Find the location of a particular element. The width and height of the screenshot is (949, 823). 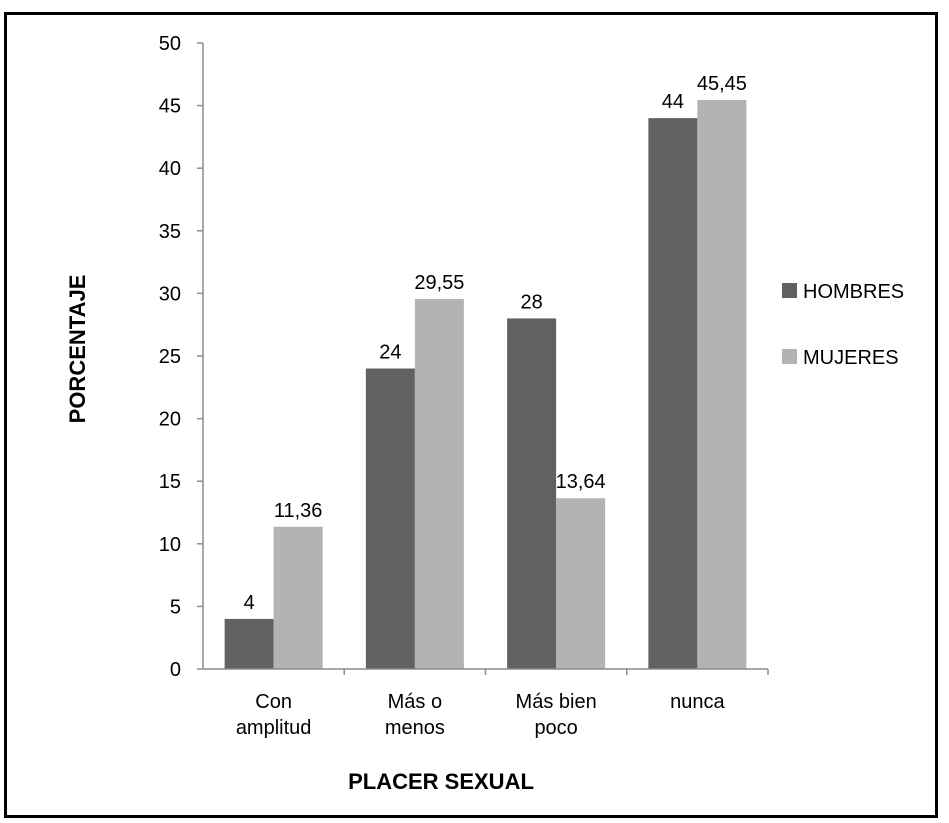

y-tick-label: 40 is located at coordinates (170, 169).